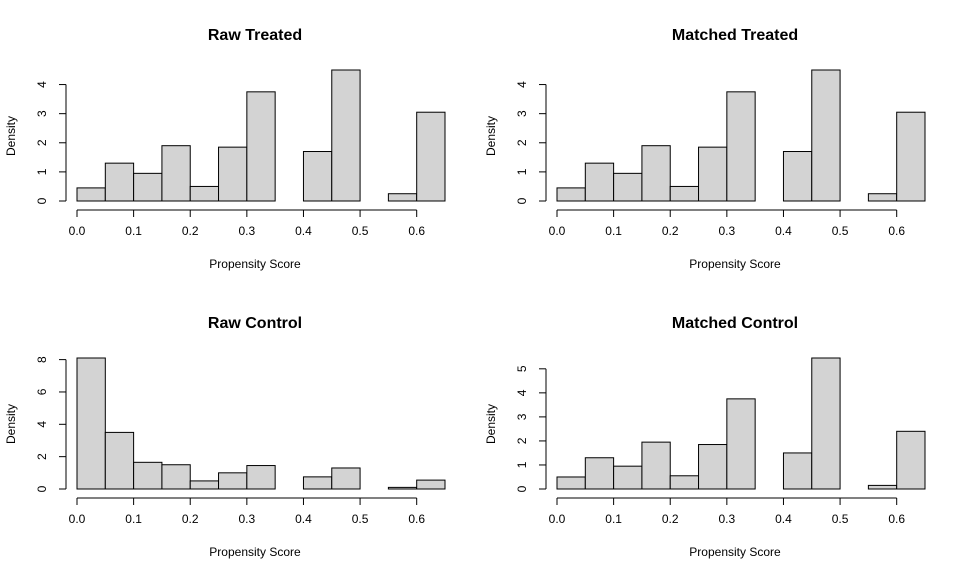 This screenshot has width=960, height=576. Describe the element at coordinates (735, 35) in the screenshot. I see `panel-title: Matched Treated` at that location.